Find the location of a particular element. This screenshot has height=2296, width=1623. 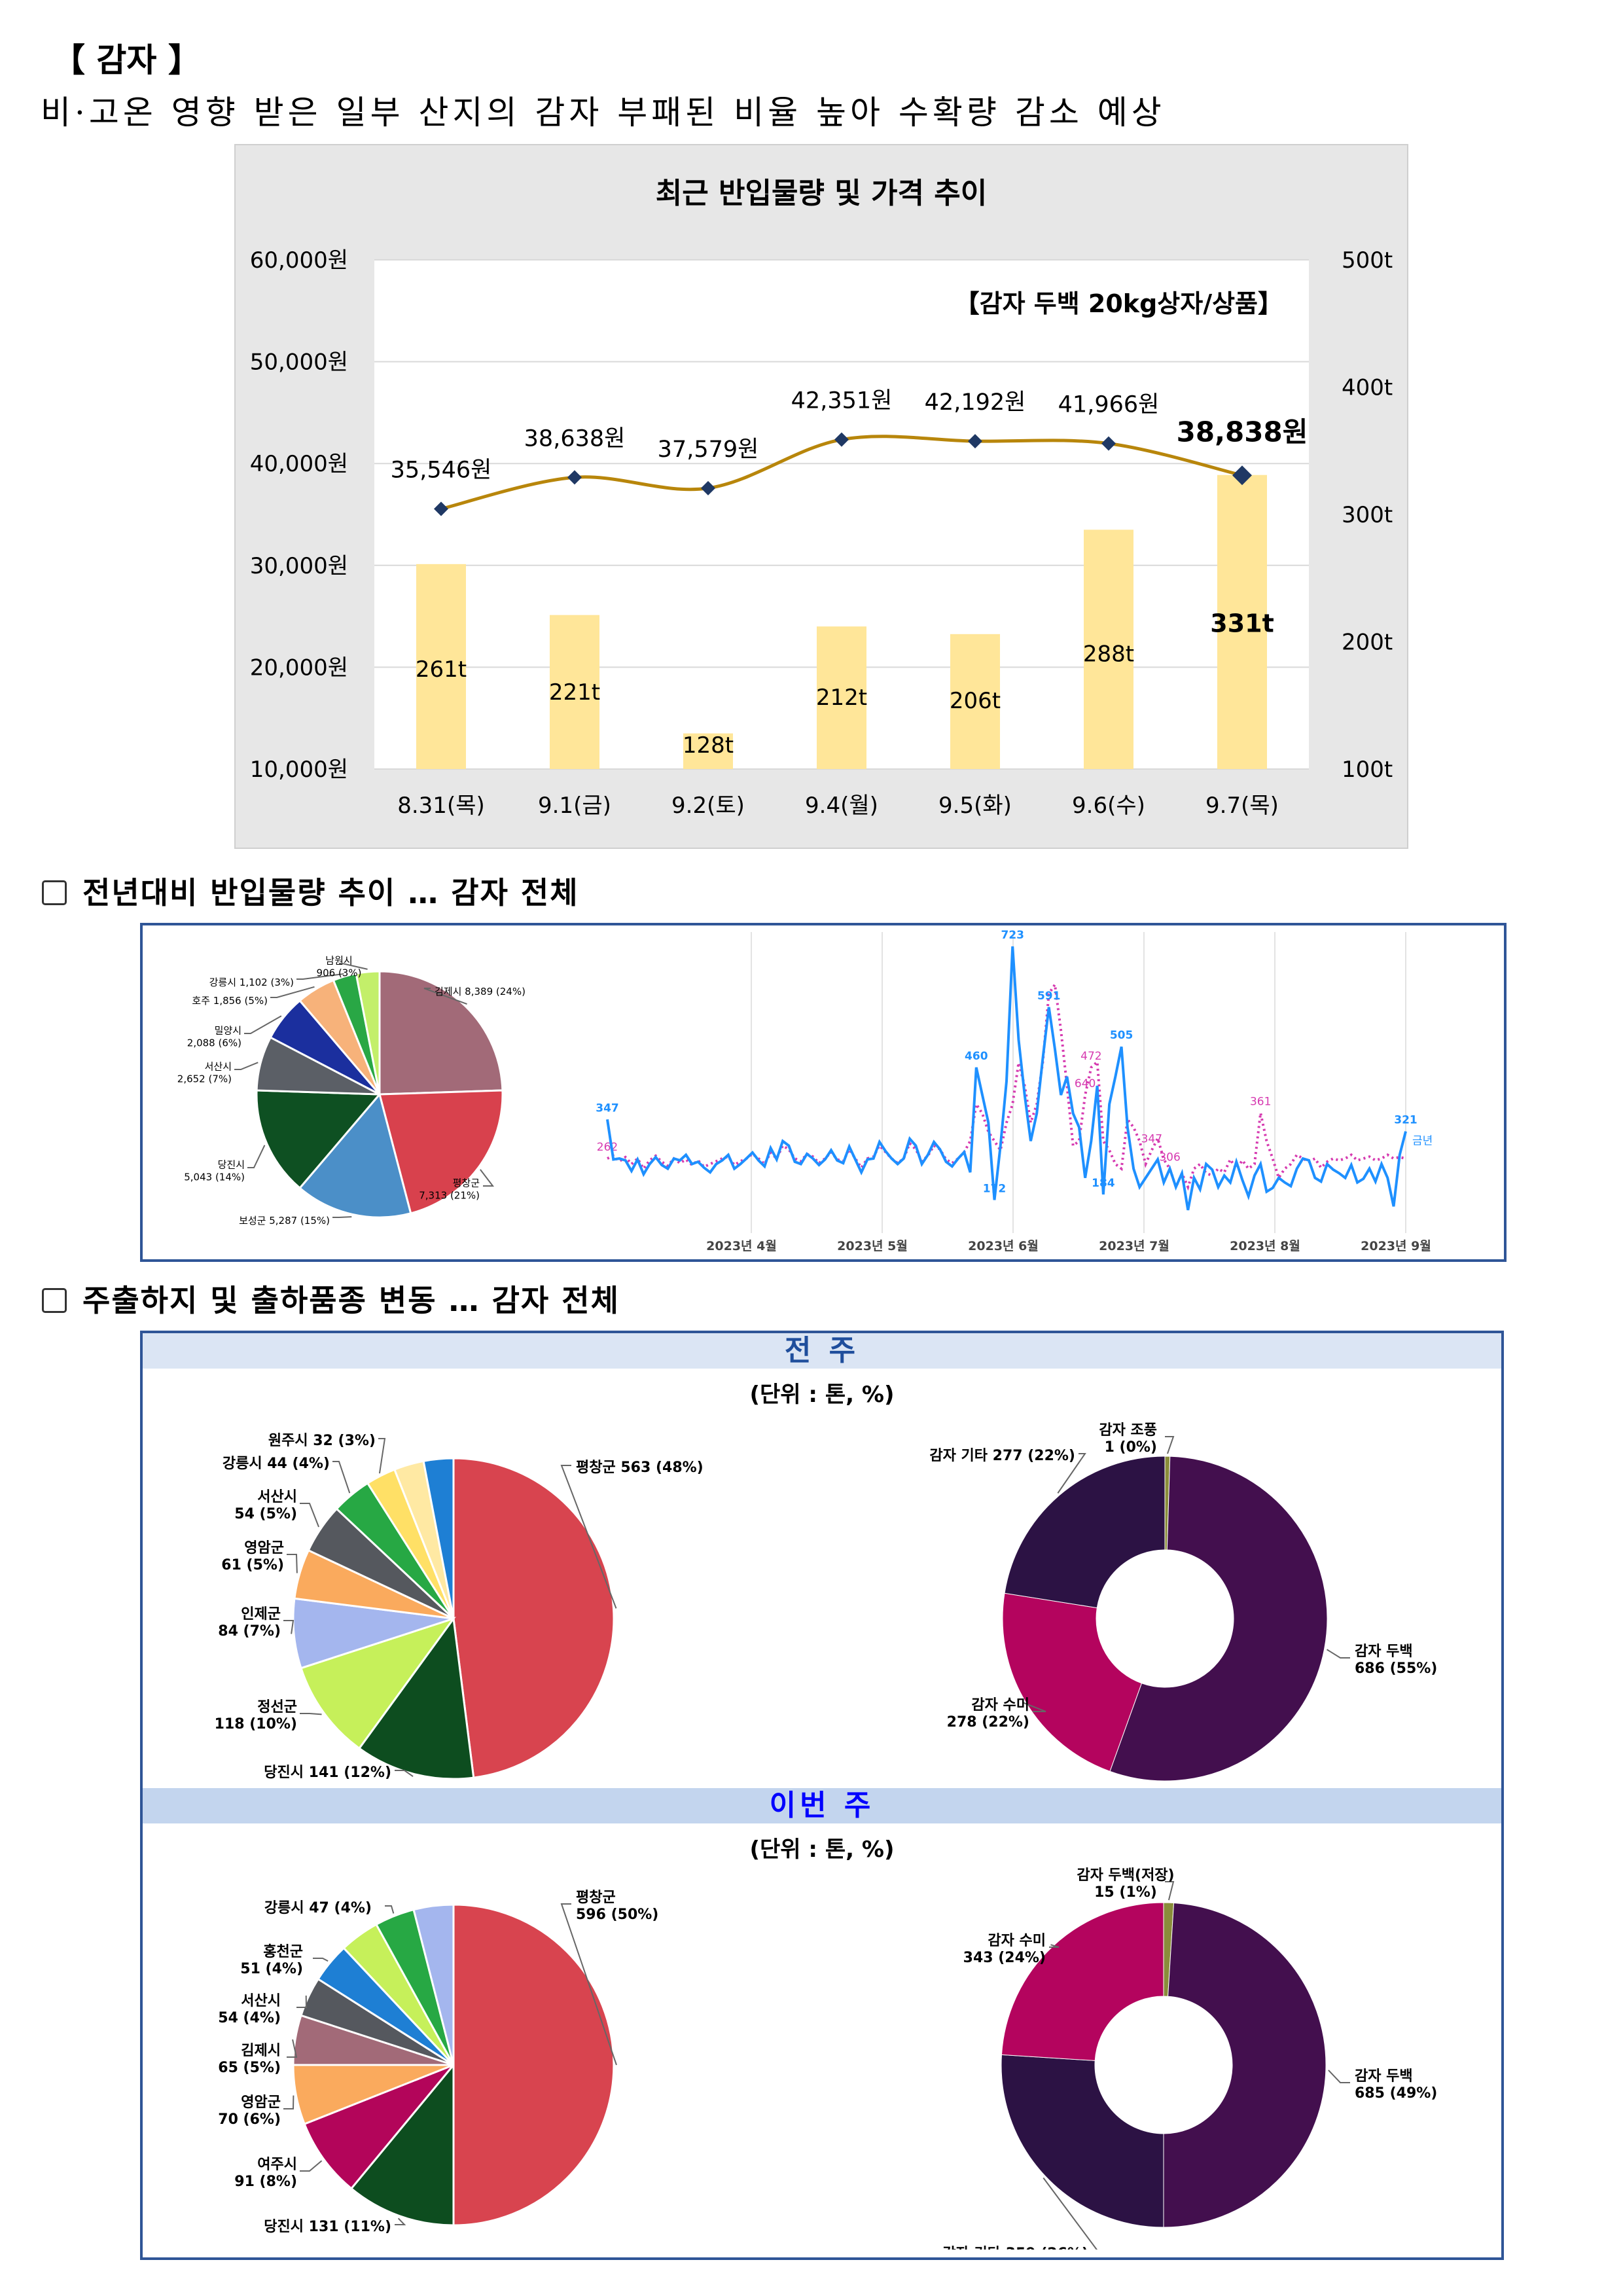

pie-label: 감자 기타 277 (22%) is located at coordinates (1002, 1456).